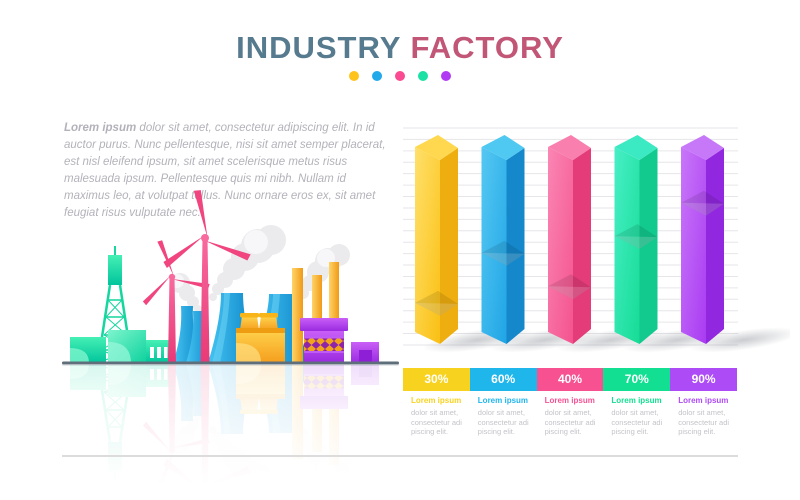  What do you see at coordinates (339, 340) in the screenshot?
I see `factory-building-purple-icon` at bounding box center [339, 340].